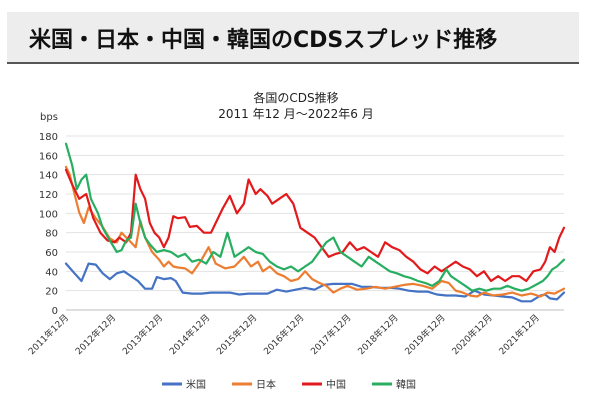  Describe the element at coordinates (406, 385) in the screenshot. I see `legend-label: 韓国` at that location.